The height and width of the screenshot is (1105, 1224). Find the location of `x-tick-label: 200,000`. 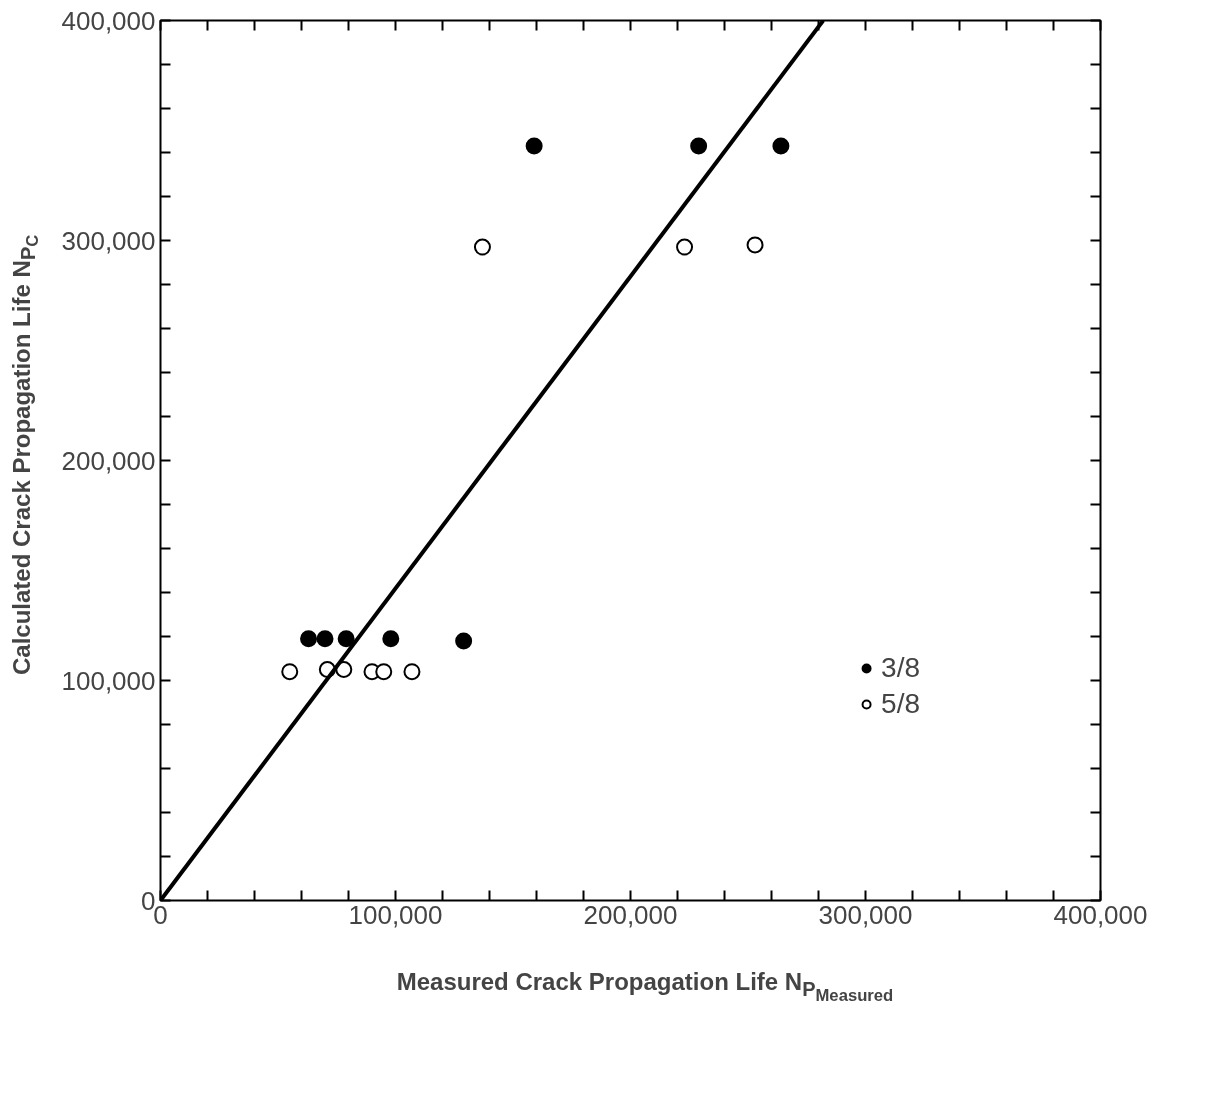

x-tick-label: 200,000 is located at coordinates (630, 914).